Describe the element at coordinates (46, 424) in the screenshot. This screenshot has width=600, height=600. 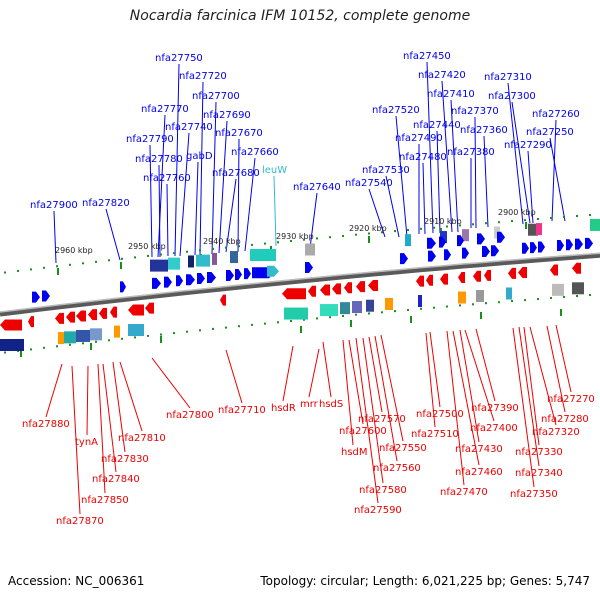
I see `reverse-gene-label: nfa27880` at that location.